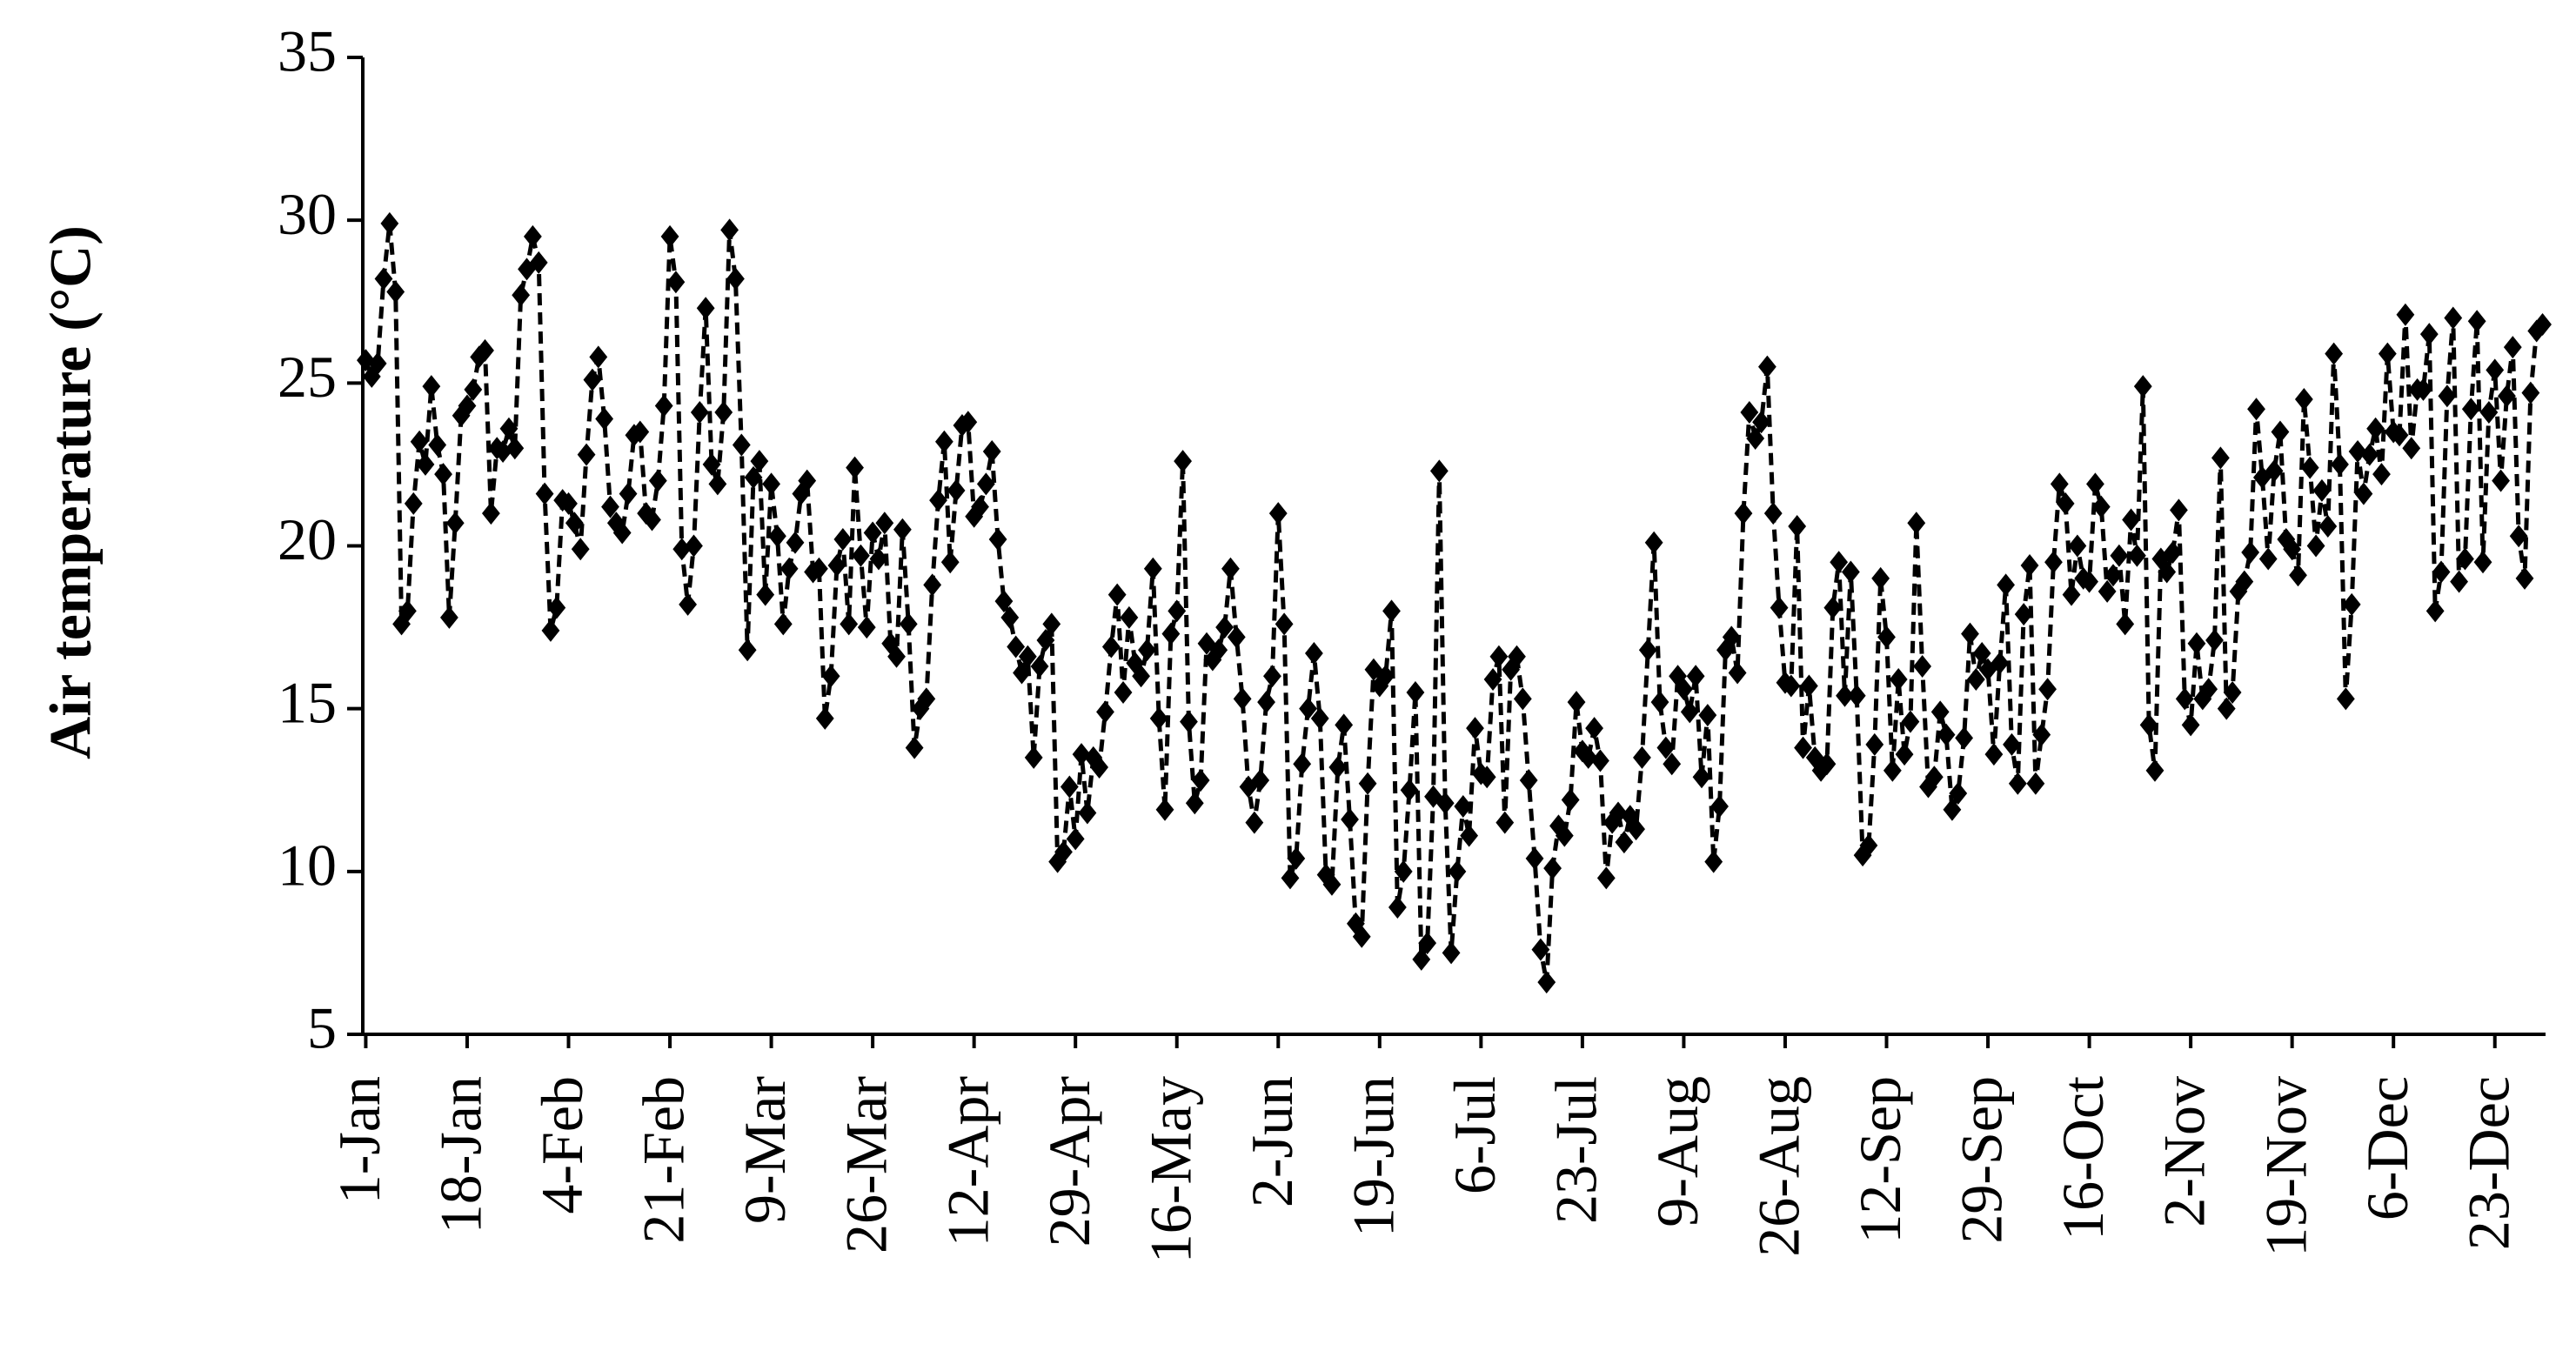 Image resolution: width=2576 pixels, height=1364 pixels. I want to click on y-axis-title: Air temperature (°C), so click(70, 492).